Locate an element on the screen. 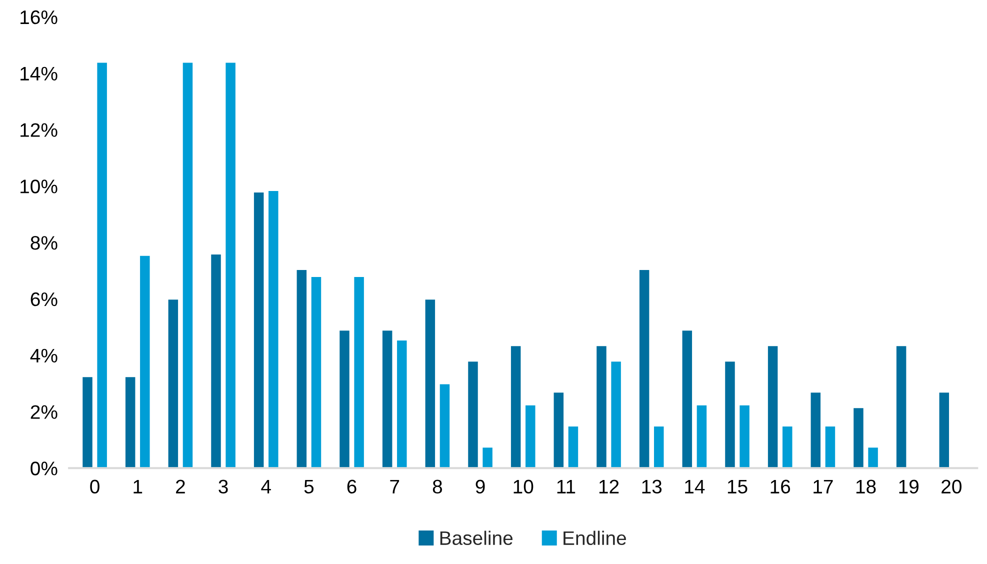  x-tick-label: 19 is located at coordinates (908, 487).